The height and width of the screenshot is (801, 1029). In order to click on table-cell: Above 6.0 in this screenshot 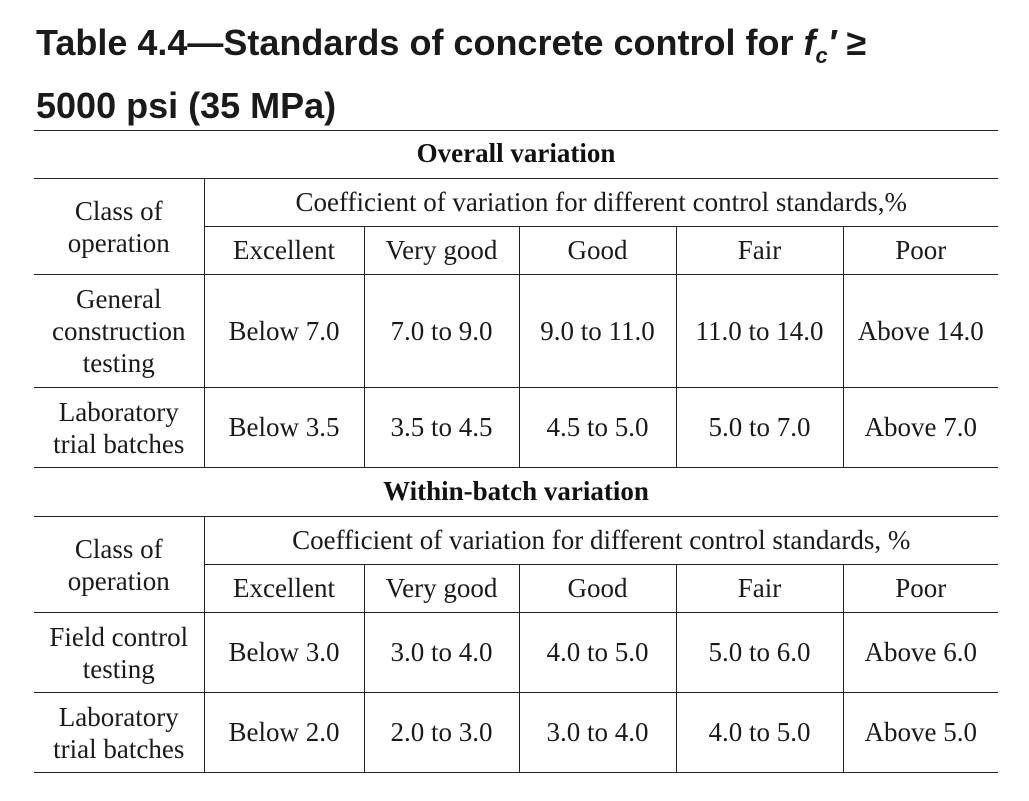, I will do `click(920, 652)`.